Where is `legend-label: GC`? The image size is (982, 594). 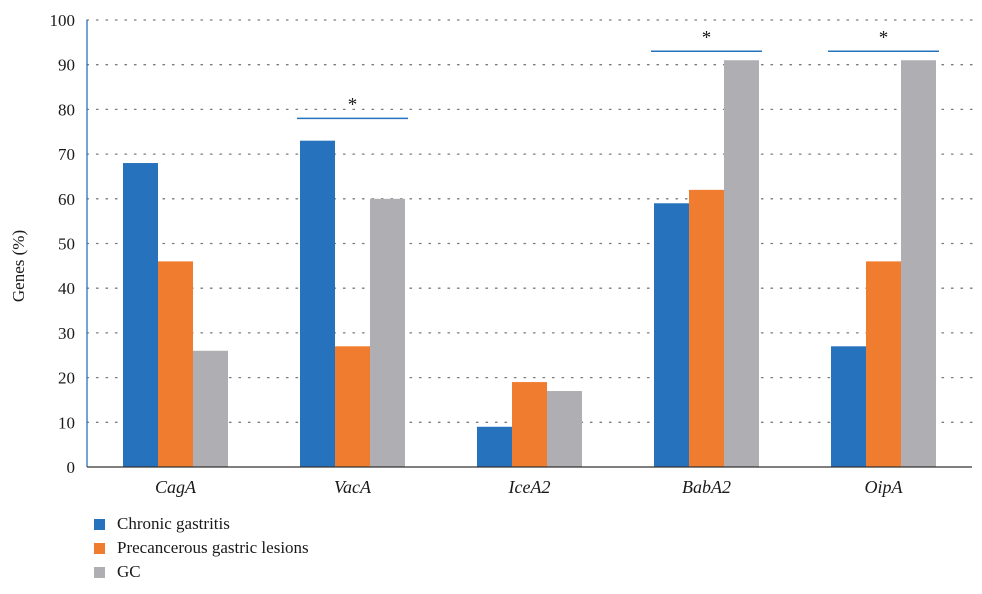 legend-label: GC is located at coordinates (129, 572).